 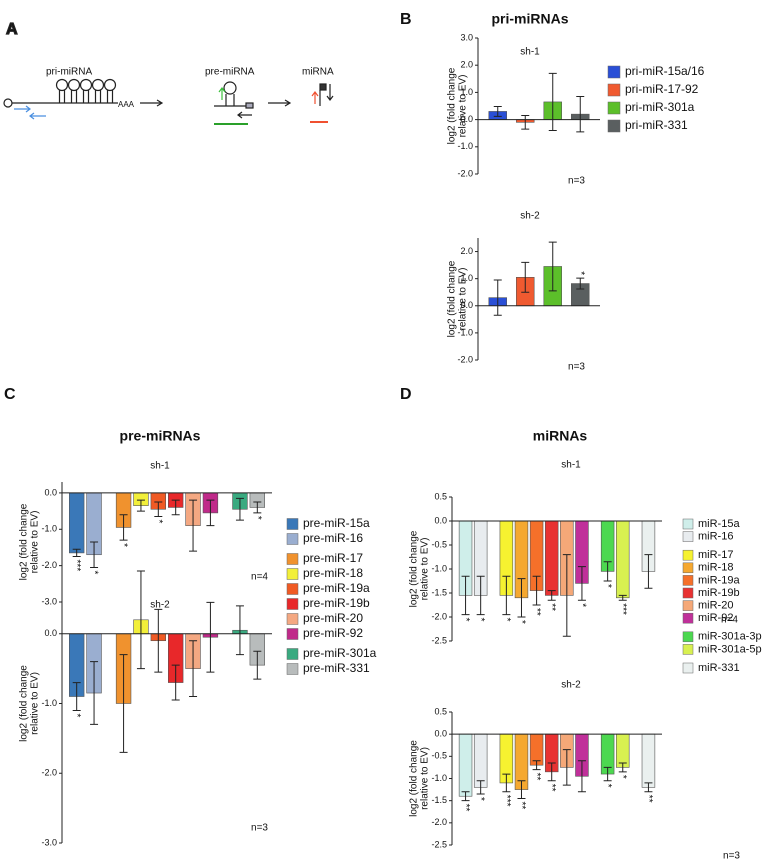 What do you see at coordinates (333, 573) in the screenshot?
I see `legend-label: pre-miR-18` at bounding box center [333, 573].